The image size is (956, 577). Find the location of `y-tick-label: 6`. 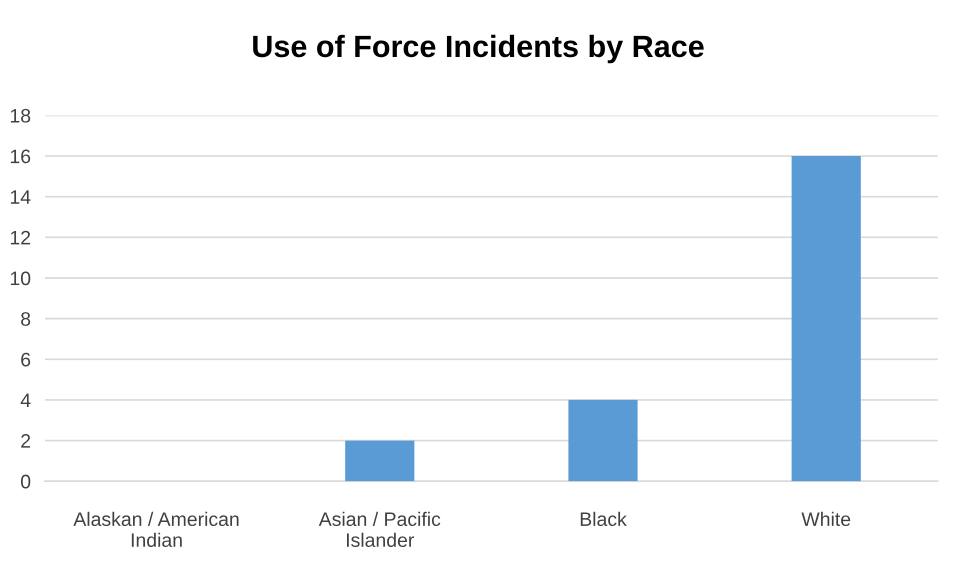

y-tick-label: 6 is located at coordinates (25, 359).